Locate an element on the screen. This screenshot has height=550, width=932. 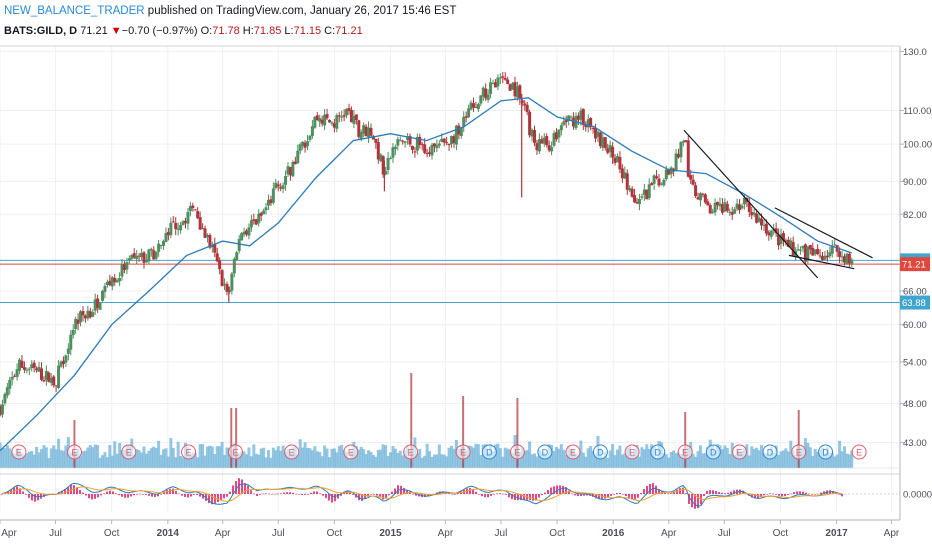
open-label: O: is located at coordinates (206, 31).